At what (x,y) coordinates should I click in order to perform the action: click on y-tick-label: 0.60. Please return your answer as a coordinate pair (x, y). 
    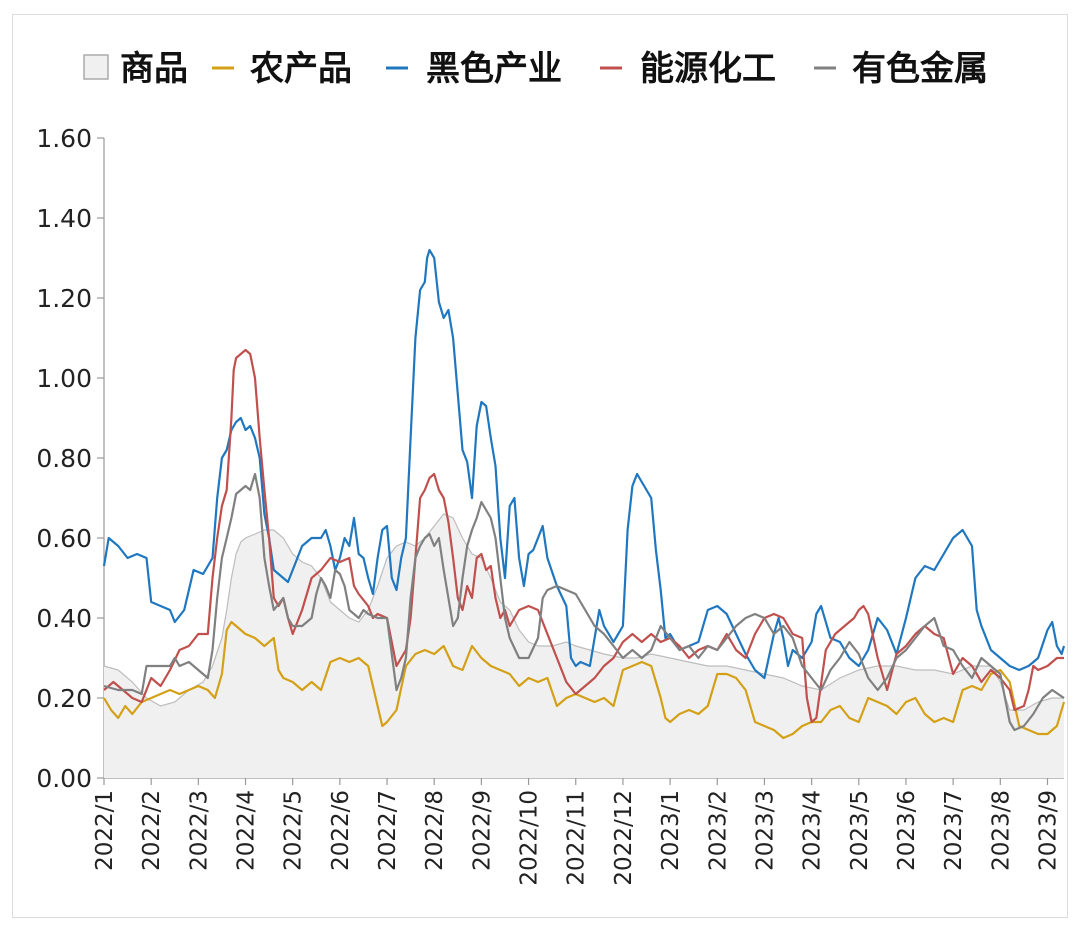
    Looking at the image, I should click on (64, 538).